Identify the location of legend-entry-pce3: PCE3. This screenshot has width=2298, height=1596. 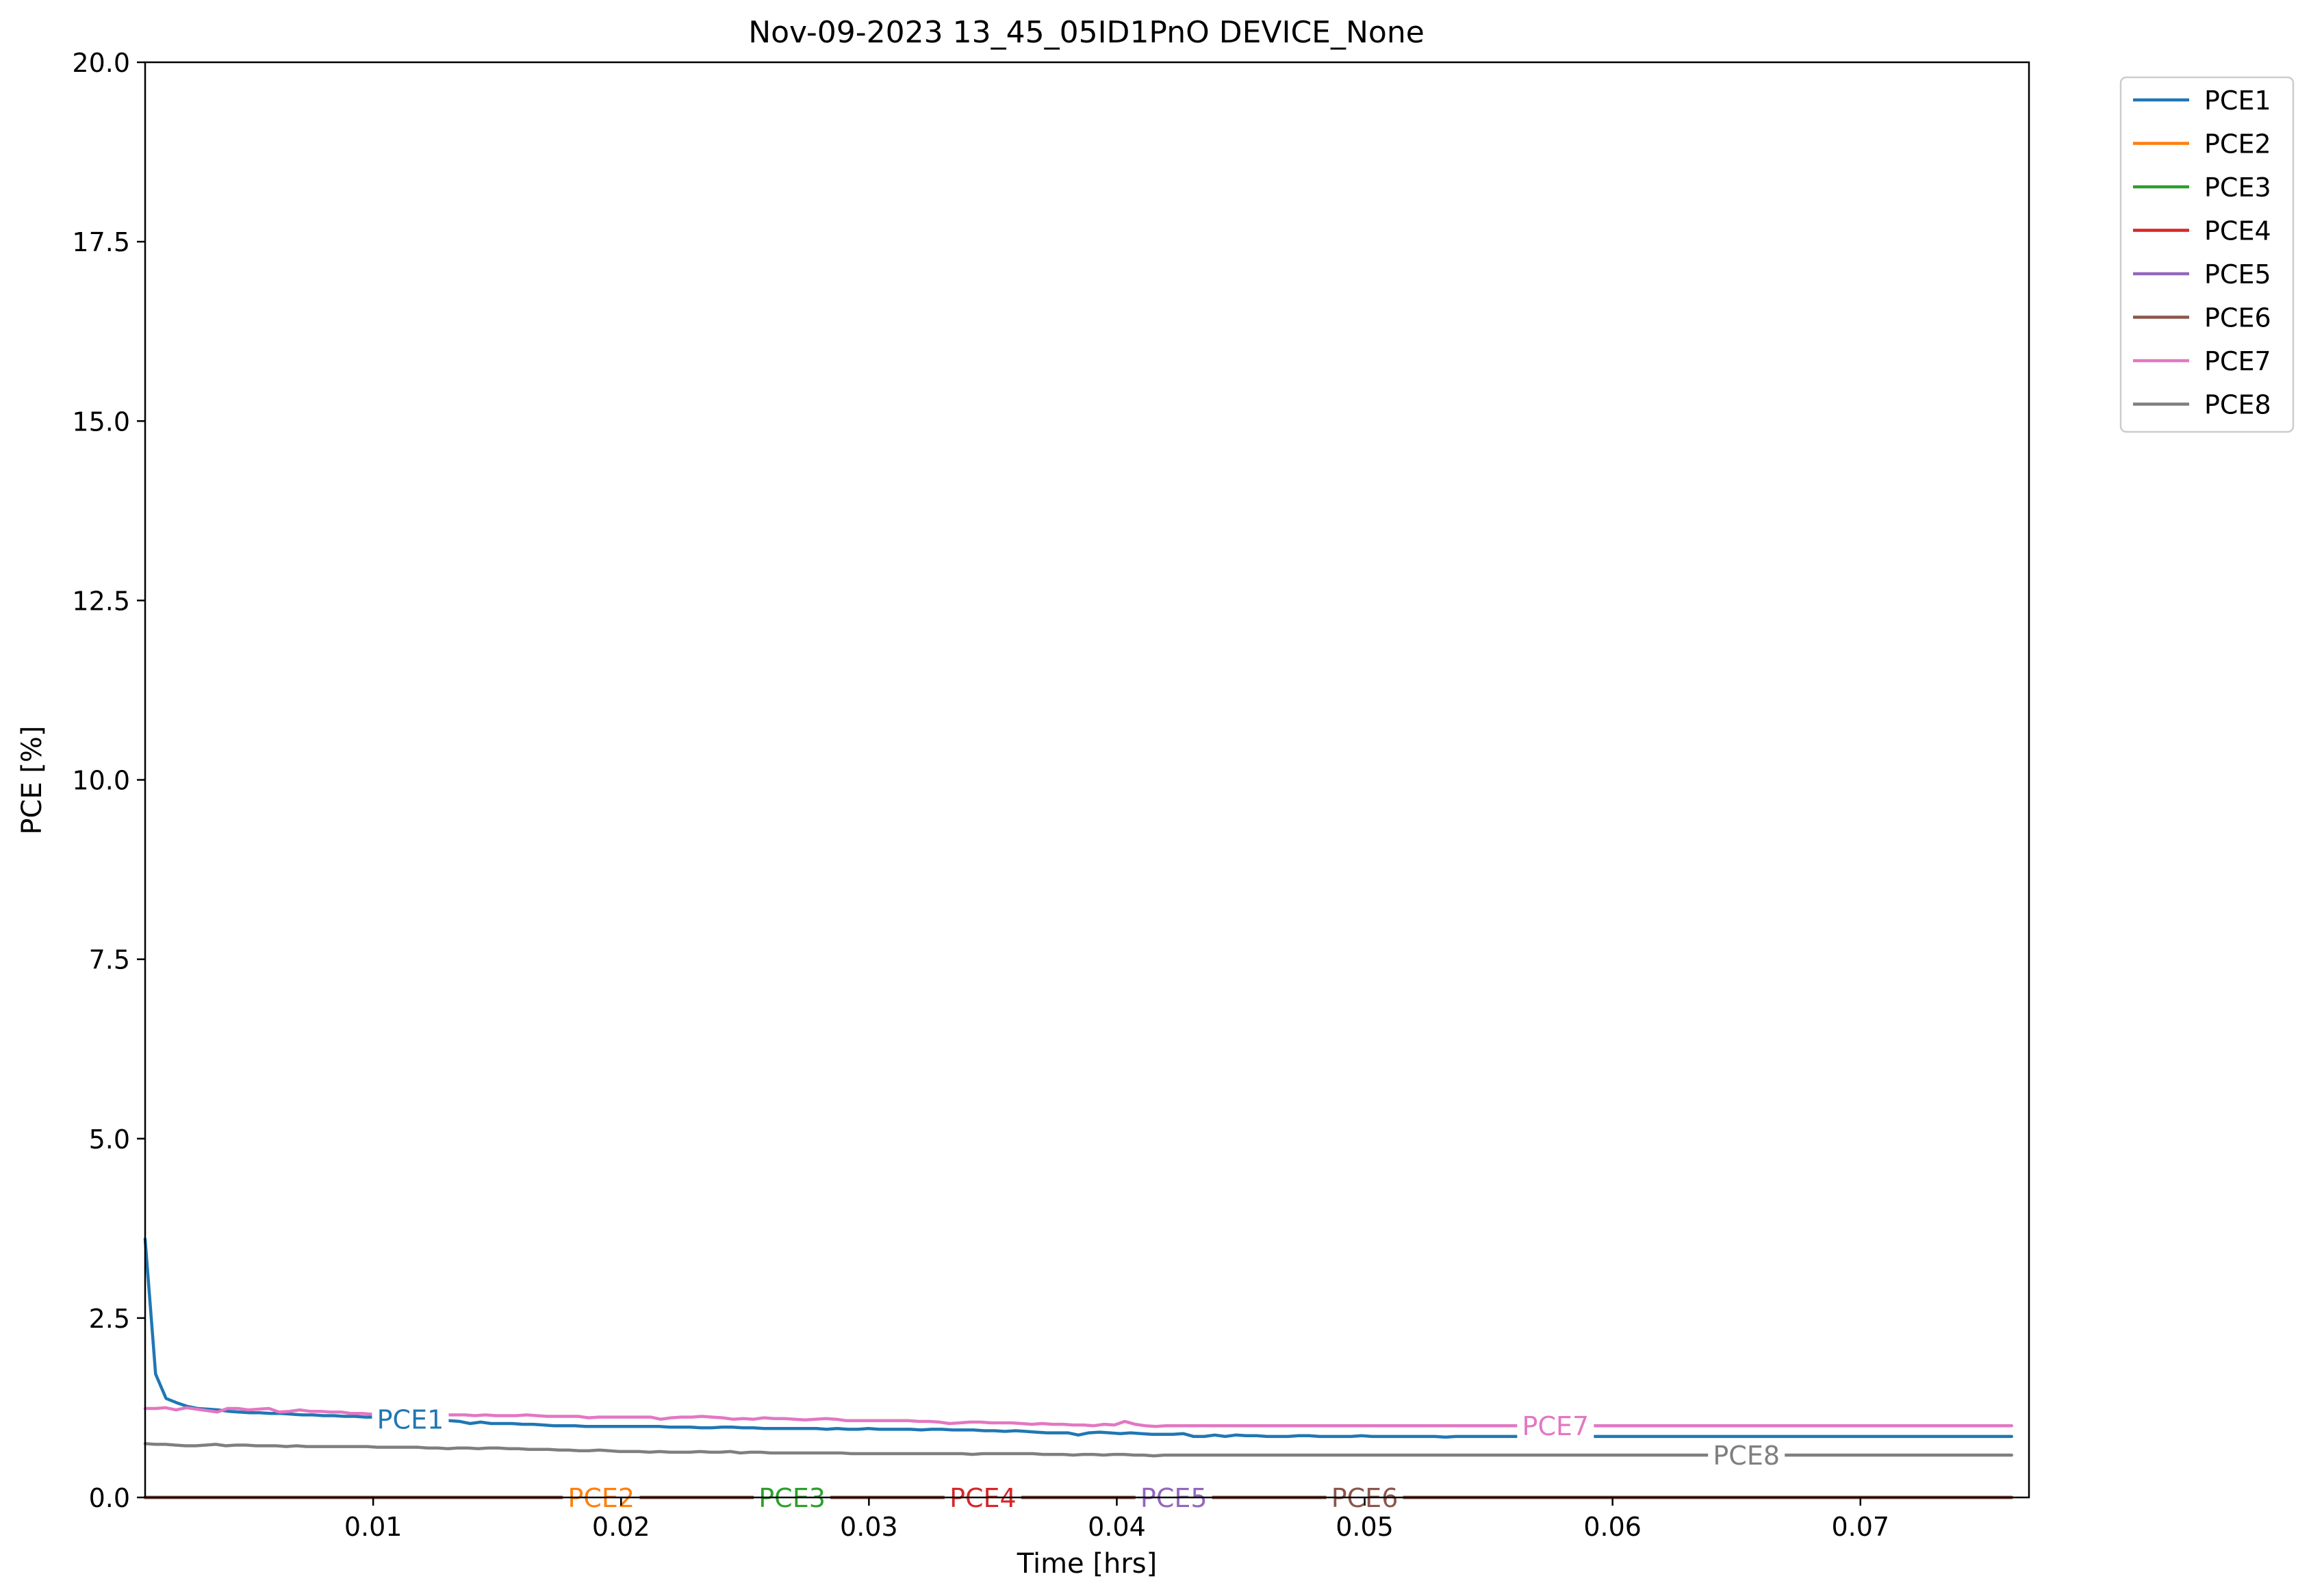
(2202, 187).